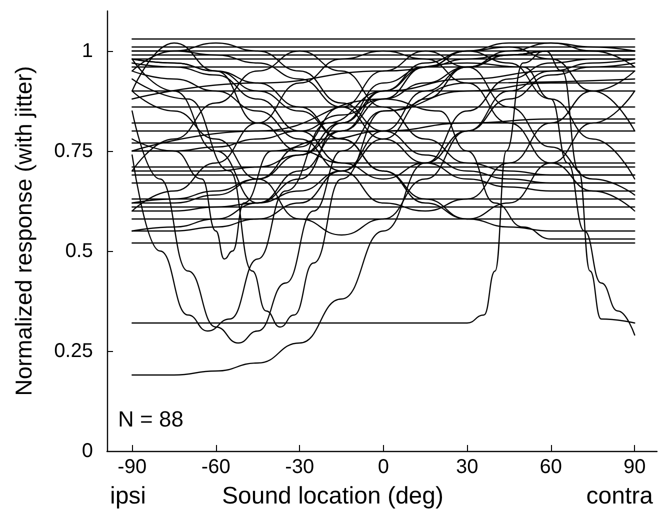  I want to click on x-tick-label: -90, so click(132, 467).